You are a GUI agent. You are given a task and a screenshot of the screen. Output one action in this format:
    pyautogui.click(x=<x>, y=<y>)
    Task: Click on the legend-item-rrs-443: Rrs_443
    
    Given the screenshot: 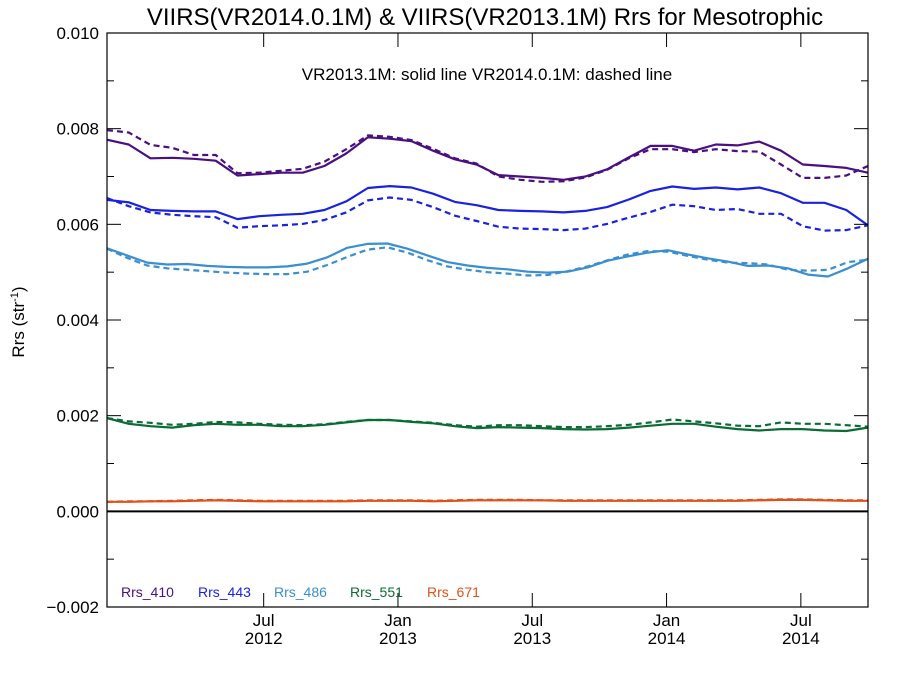 What is the action you would take?
    pyautogui.click(x=224, y=592)
    